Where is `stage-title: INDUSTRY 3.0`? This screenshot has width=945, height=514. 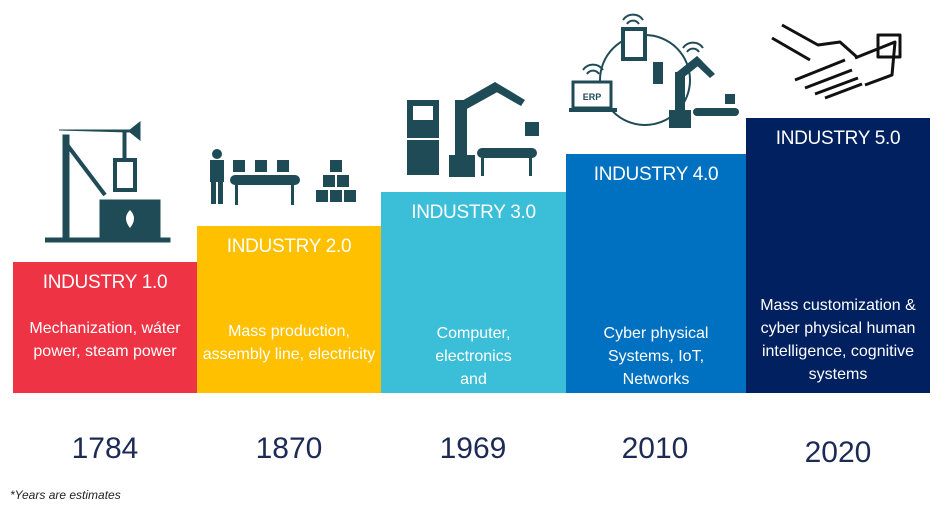 stage-title: INDUSTRY 3.0 is located at coordinates (473, 212).